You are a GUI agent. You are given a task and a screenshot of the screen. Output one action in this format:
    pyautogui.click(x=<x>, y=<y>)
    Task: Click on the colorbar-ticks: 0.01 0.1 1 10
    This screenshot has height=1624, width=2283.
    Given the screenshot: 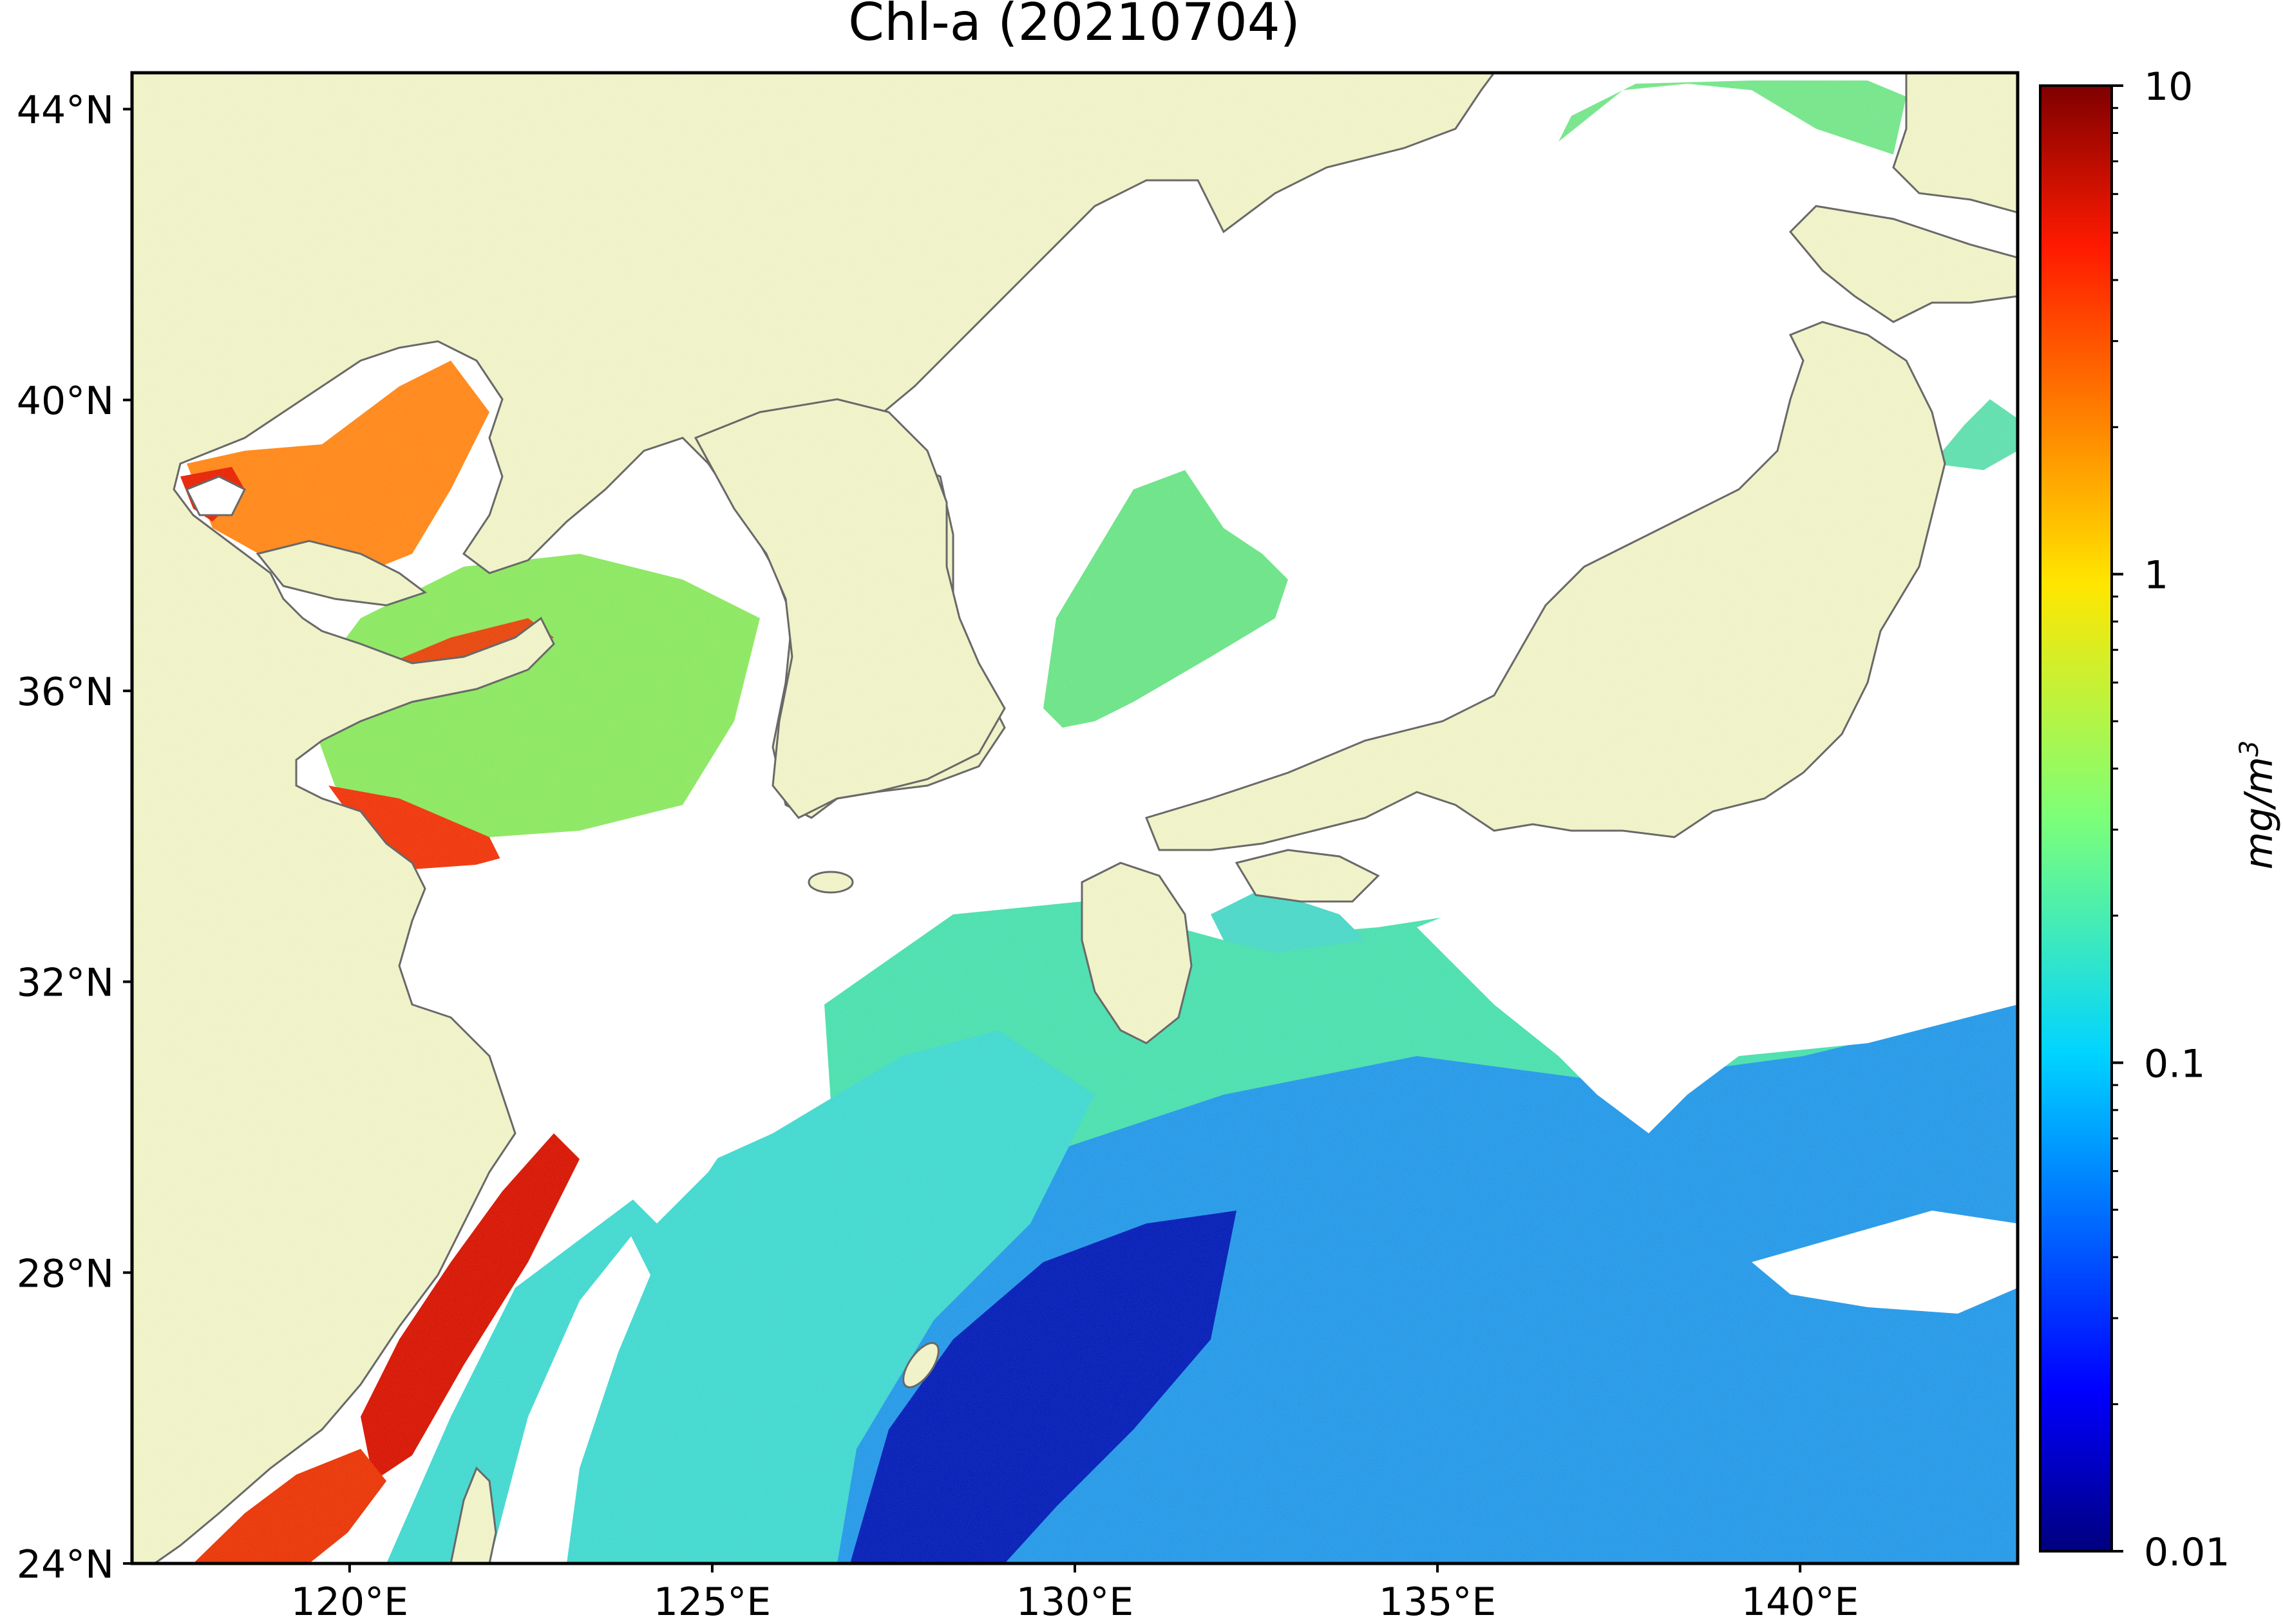 What is the action you would take?
    pyautogui.click(x=2171, y=820)
    